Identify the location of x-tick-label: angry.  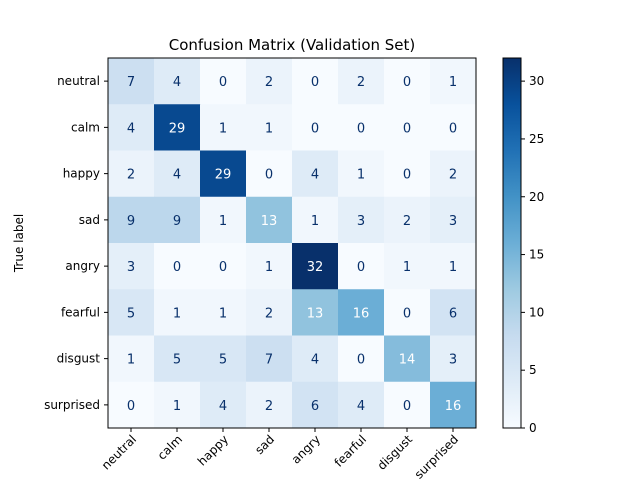
(306, 449).